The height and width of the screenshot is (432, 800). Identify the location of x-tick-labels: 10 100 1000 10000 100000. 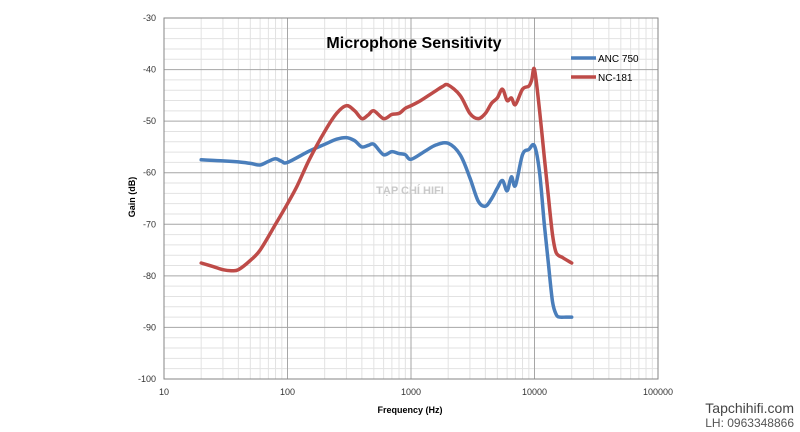
(416, 392).